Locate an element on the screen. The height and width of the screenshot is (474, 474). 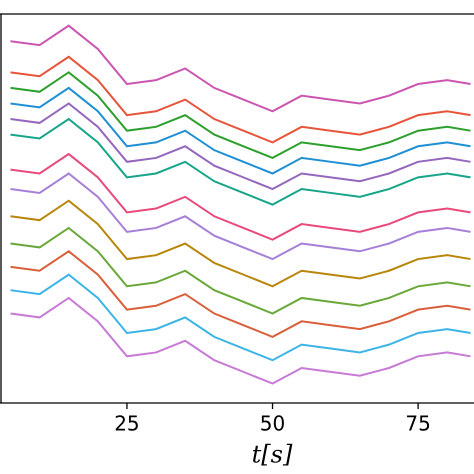
x-tick-label: 50 is located at coordinates (272, 424).